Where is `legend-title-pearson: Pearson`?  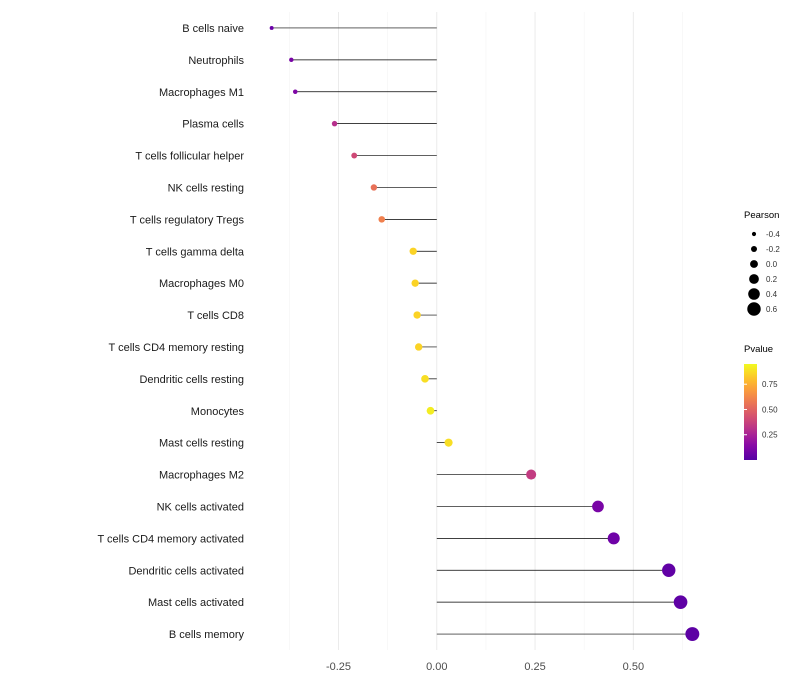 legend-title-pearson: Pearson is located at coordinates (761, 215).